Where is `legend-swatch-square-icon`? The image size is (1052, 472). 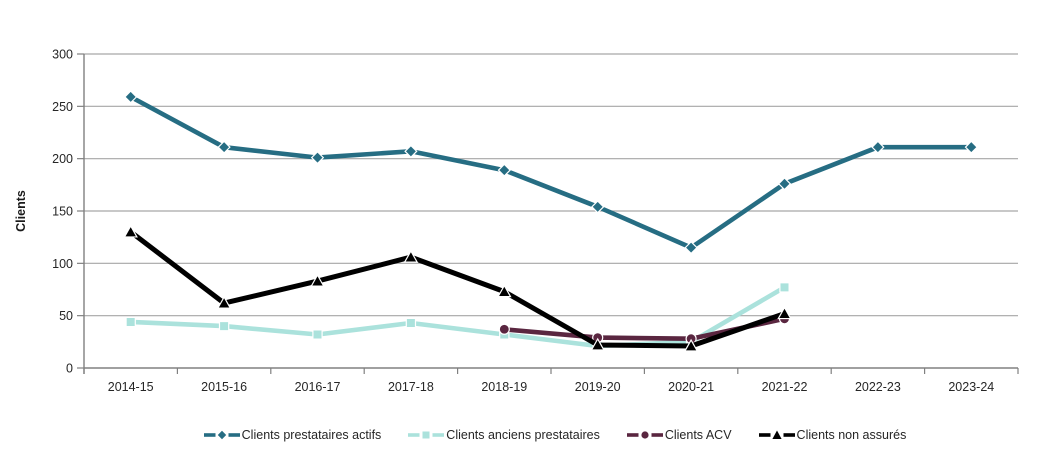
legend-swatch-square-icon is located at coordinates (426, 435).